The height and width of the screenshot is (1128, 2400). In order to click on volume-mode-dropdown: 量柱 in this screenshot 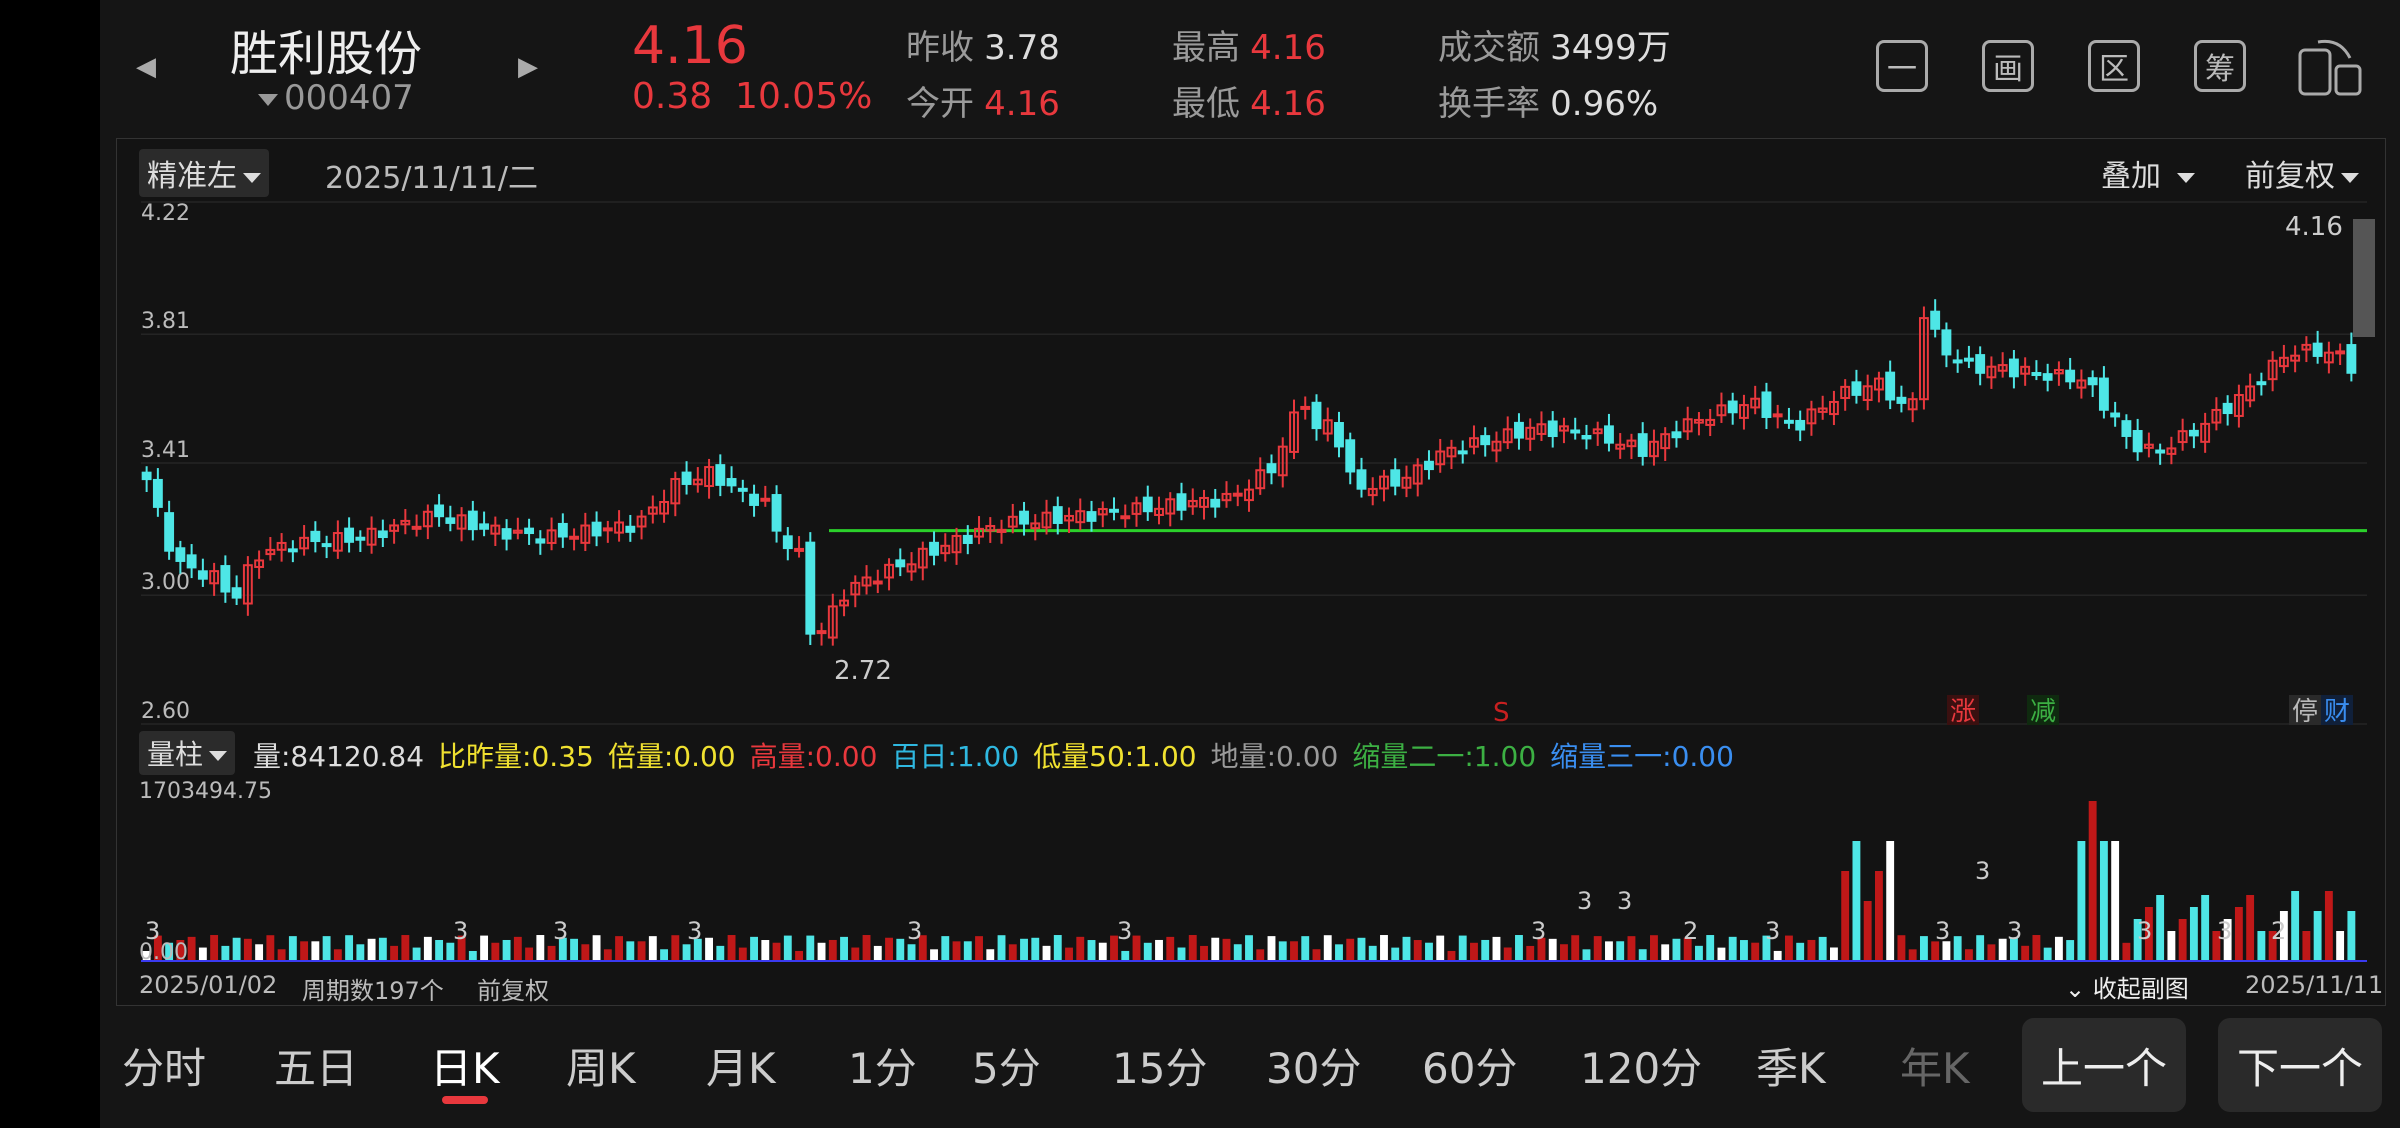, I will do `click(187, 753)`.